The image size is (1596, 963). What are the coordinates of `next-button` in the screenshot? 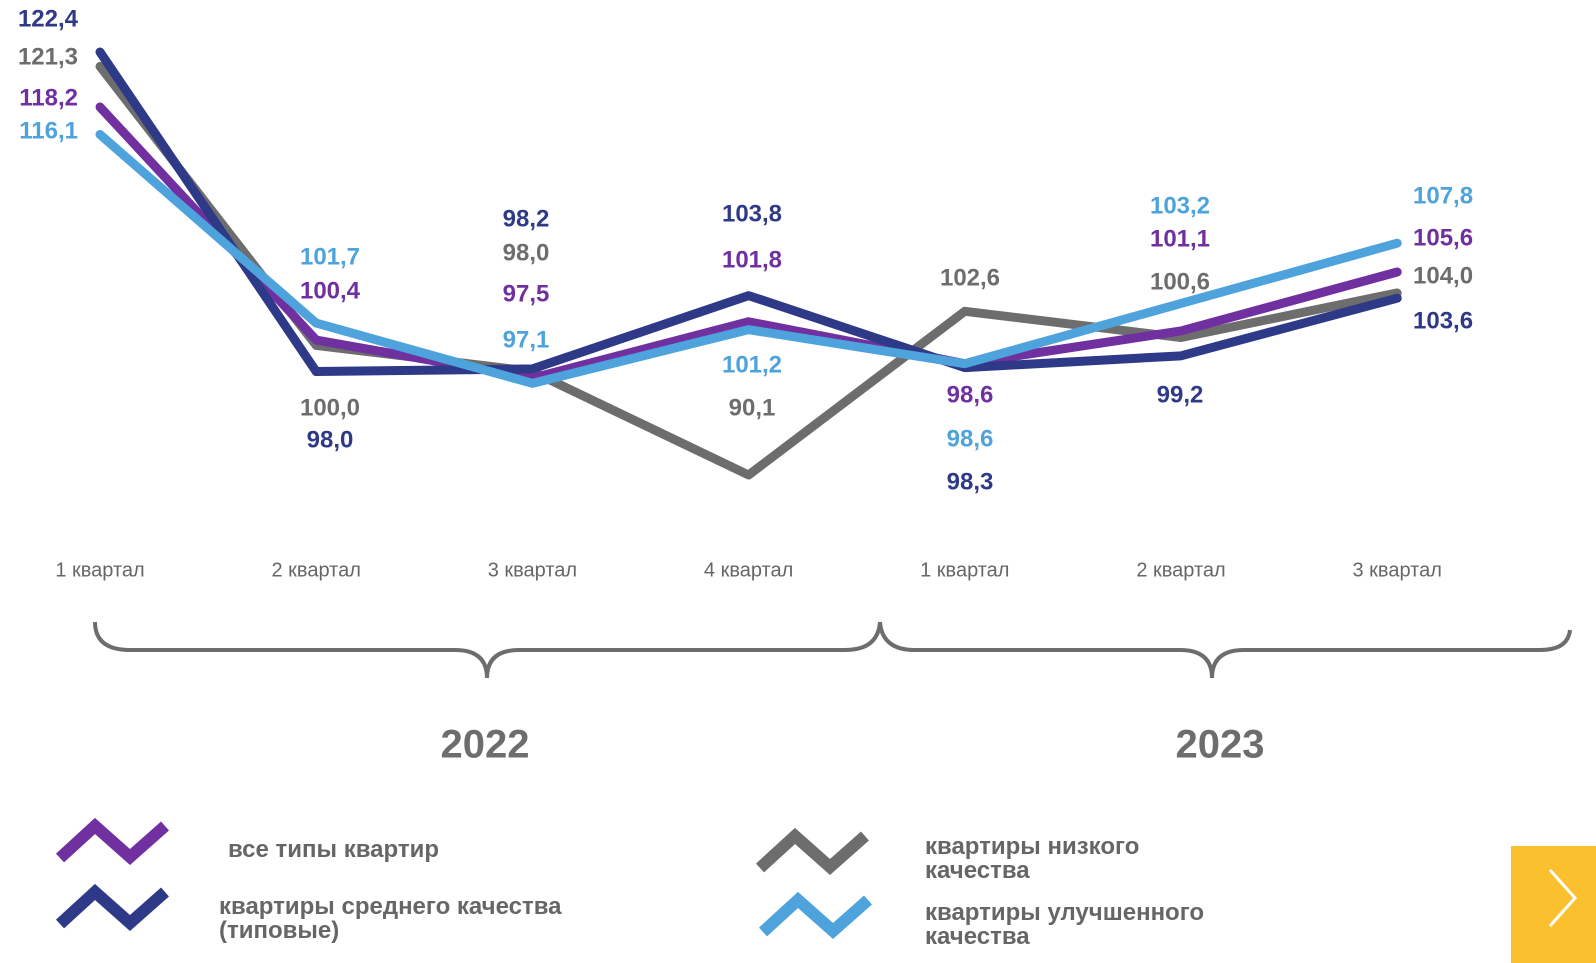 It's located at (1553, 904).